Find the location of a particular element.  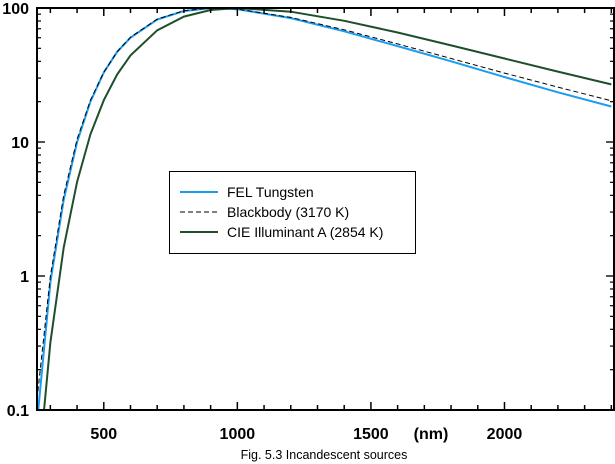

y-tick-label: 1 is located at coordinates (24, 277).